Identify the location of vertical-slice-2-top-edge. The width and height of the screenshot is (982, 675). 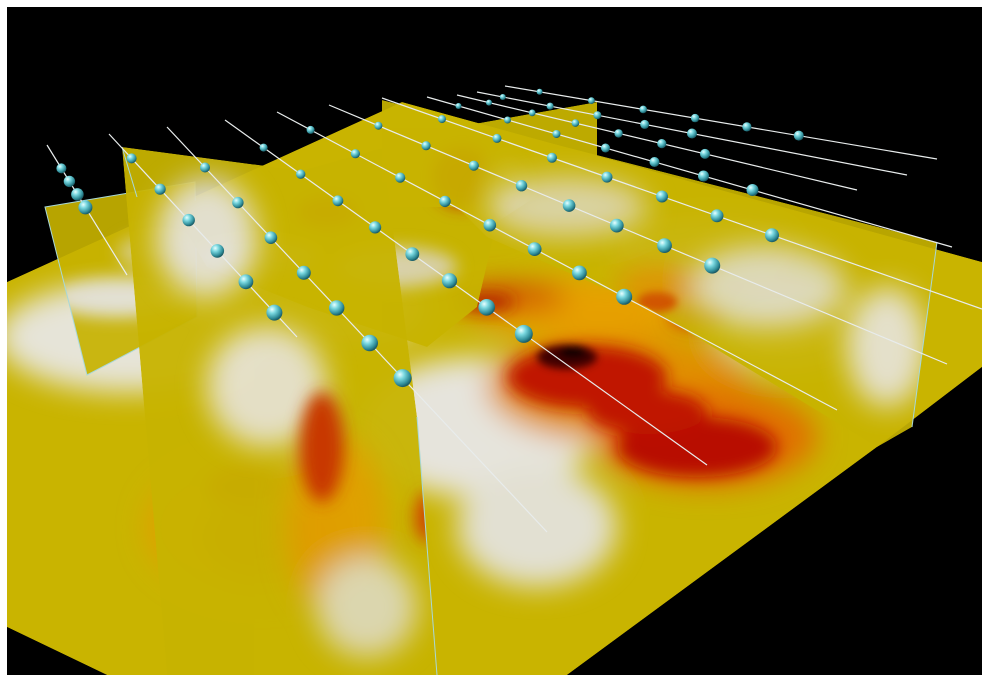
(129, 172).